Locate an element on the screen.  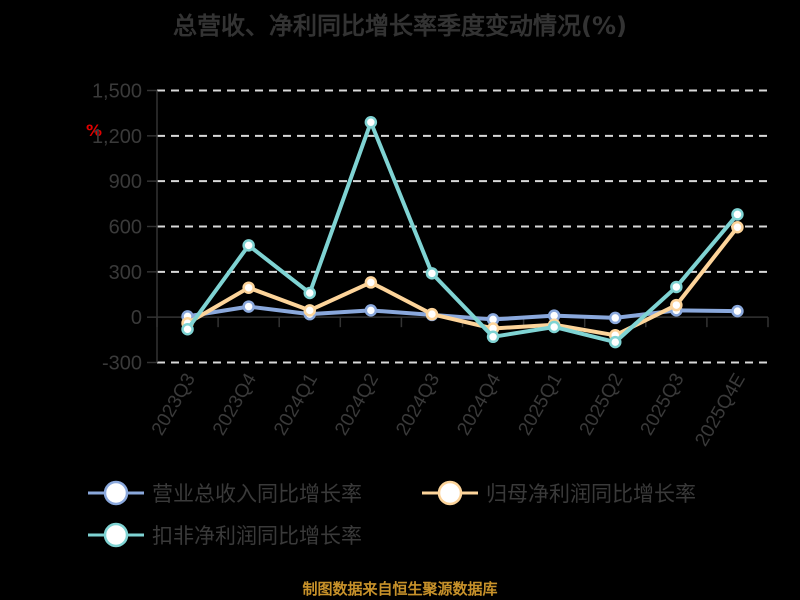
x-tick-label: 2025Q1 is located at coordinates (540, 404).